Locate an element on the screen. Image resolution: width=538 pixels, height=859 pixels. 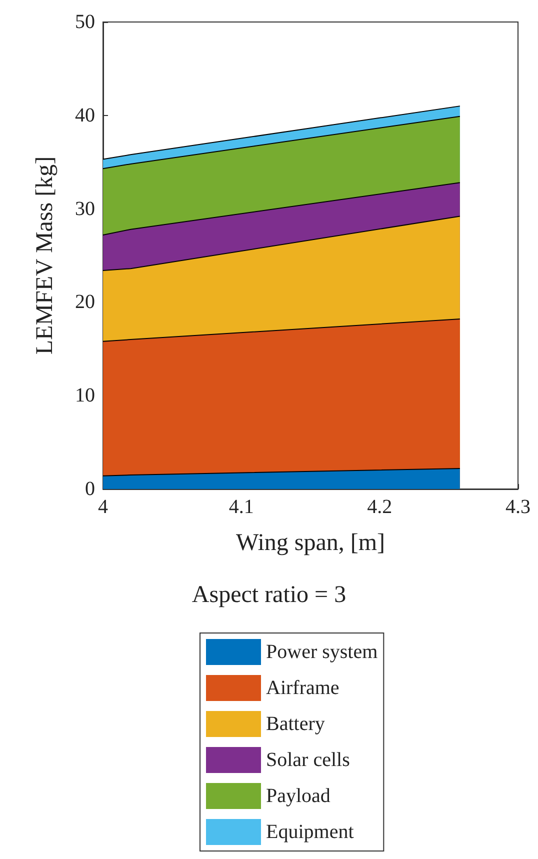
legend-label: Solar cells is located at coordinates (308, 760).